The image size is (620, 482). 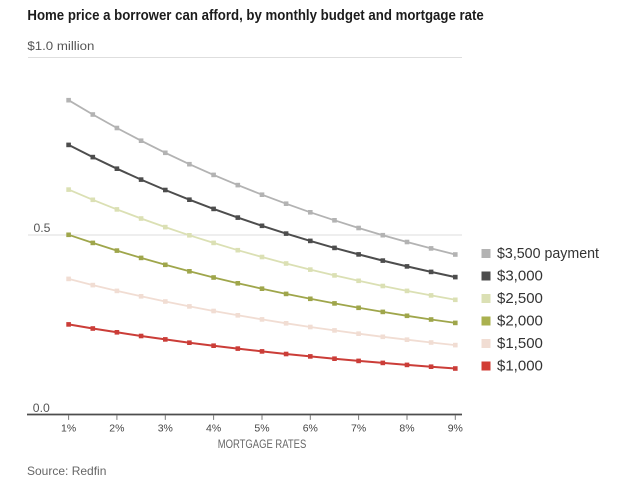 What do you see at coordinates (66, 471) in the screenshot?
I see `svg-text: Source: Redfin` at bounding box center [66, 471].